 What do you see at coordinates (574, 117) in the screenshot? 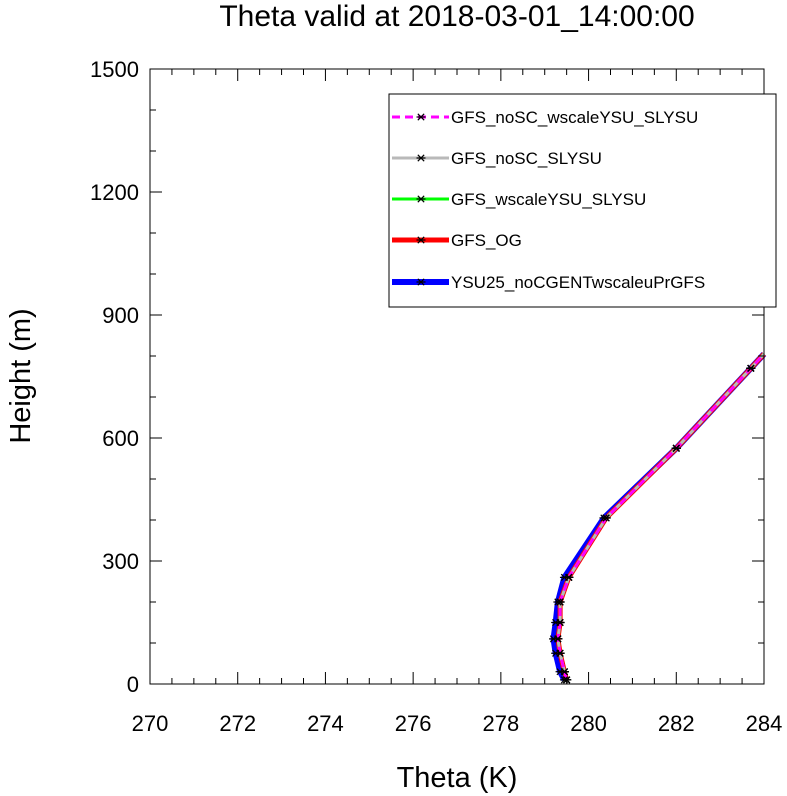
I see `legend-label-0: GFS_noSC_wscaleYSU_SLYSU` at bounding box center [574, 117].